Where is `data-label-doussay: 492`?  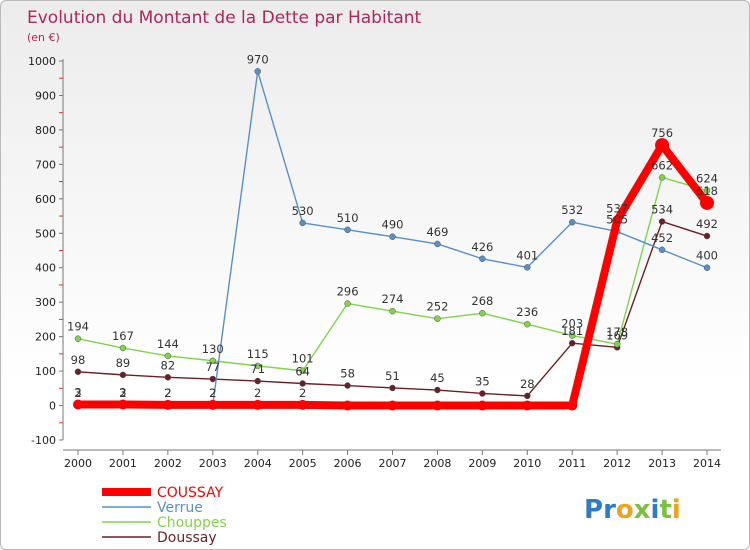 data-label-doussay: 492 is located at coordinates (707, 224).